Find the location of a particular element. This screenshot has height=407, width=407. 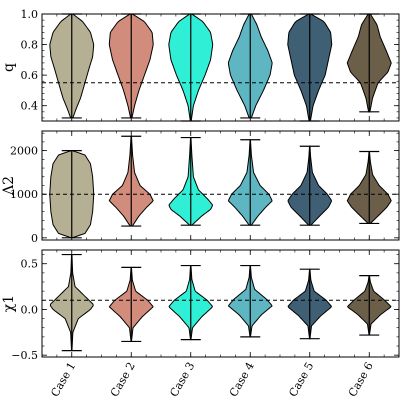

ylabel: χ1 is located at coordinates (9, 303).